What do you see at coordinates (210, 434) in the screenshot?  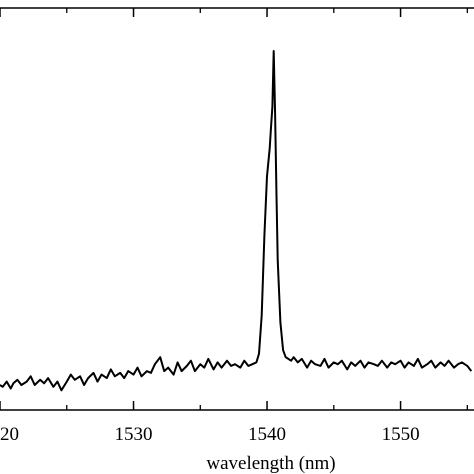 I see `x-tick-labels: 1520 1530 1540 1550` at bounding box center [210, 434].